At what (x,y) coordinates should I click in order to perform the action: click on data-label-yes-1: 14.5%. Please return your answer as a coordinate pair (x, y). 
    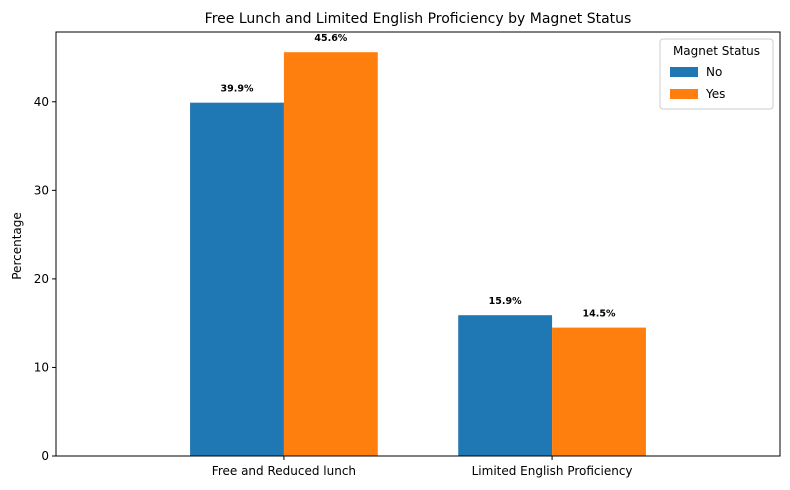
    Looking at the image, I should click on (599, 314).